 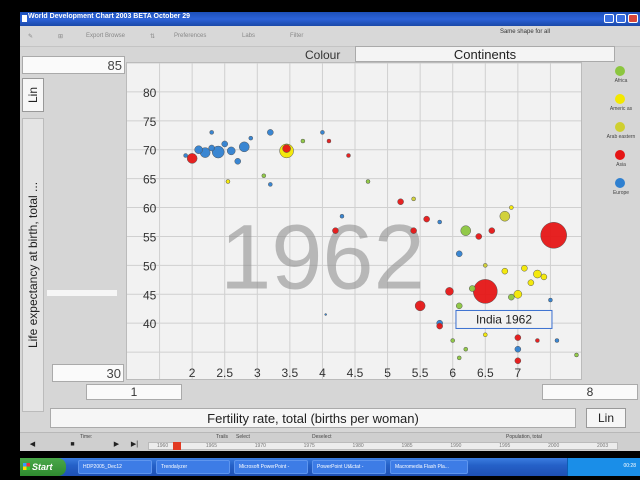 What do you see at coordinates (31, 37) in the screenshot?
I see `pencil-icon: ✎` at bounding box center [31, 37].